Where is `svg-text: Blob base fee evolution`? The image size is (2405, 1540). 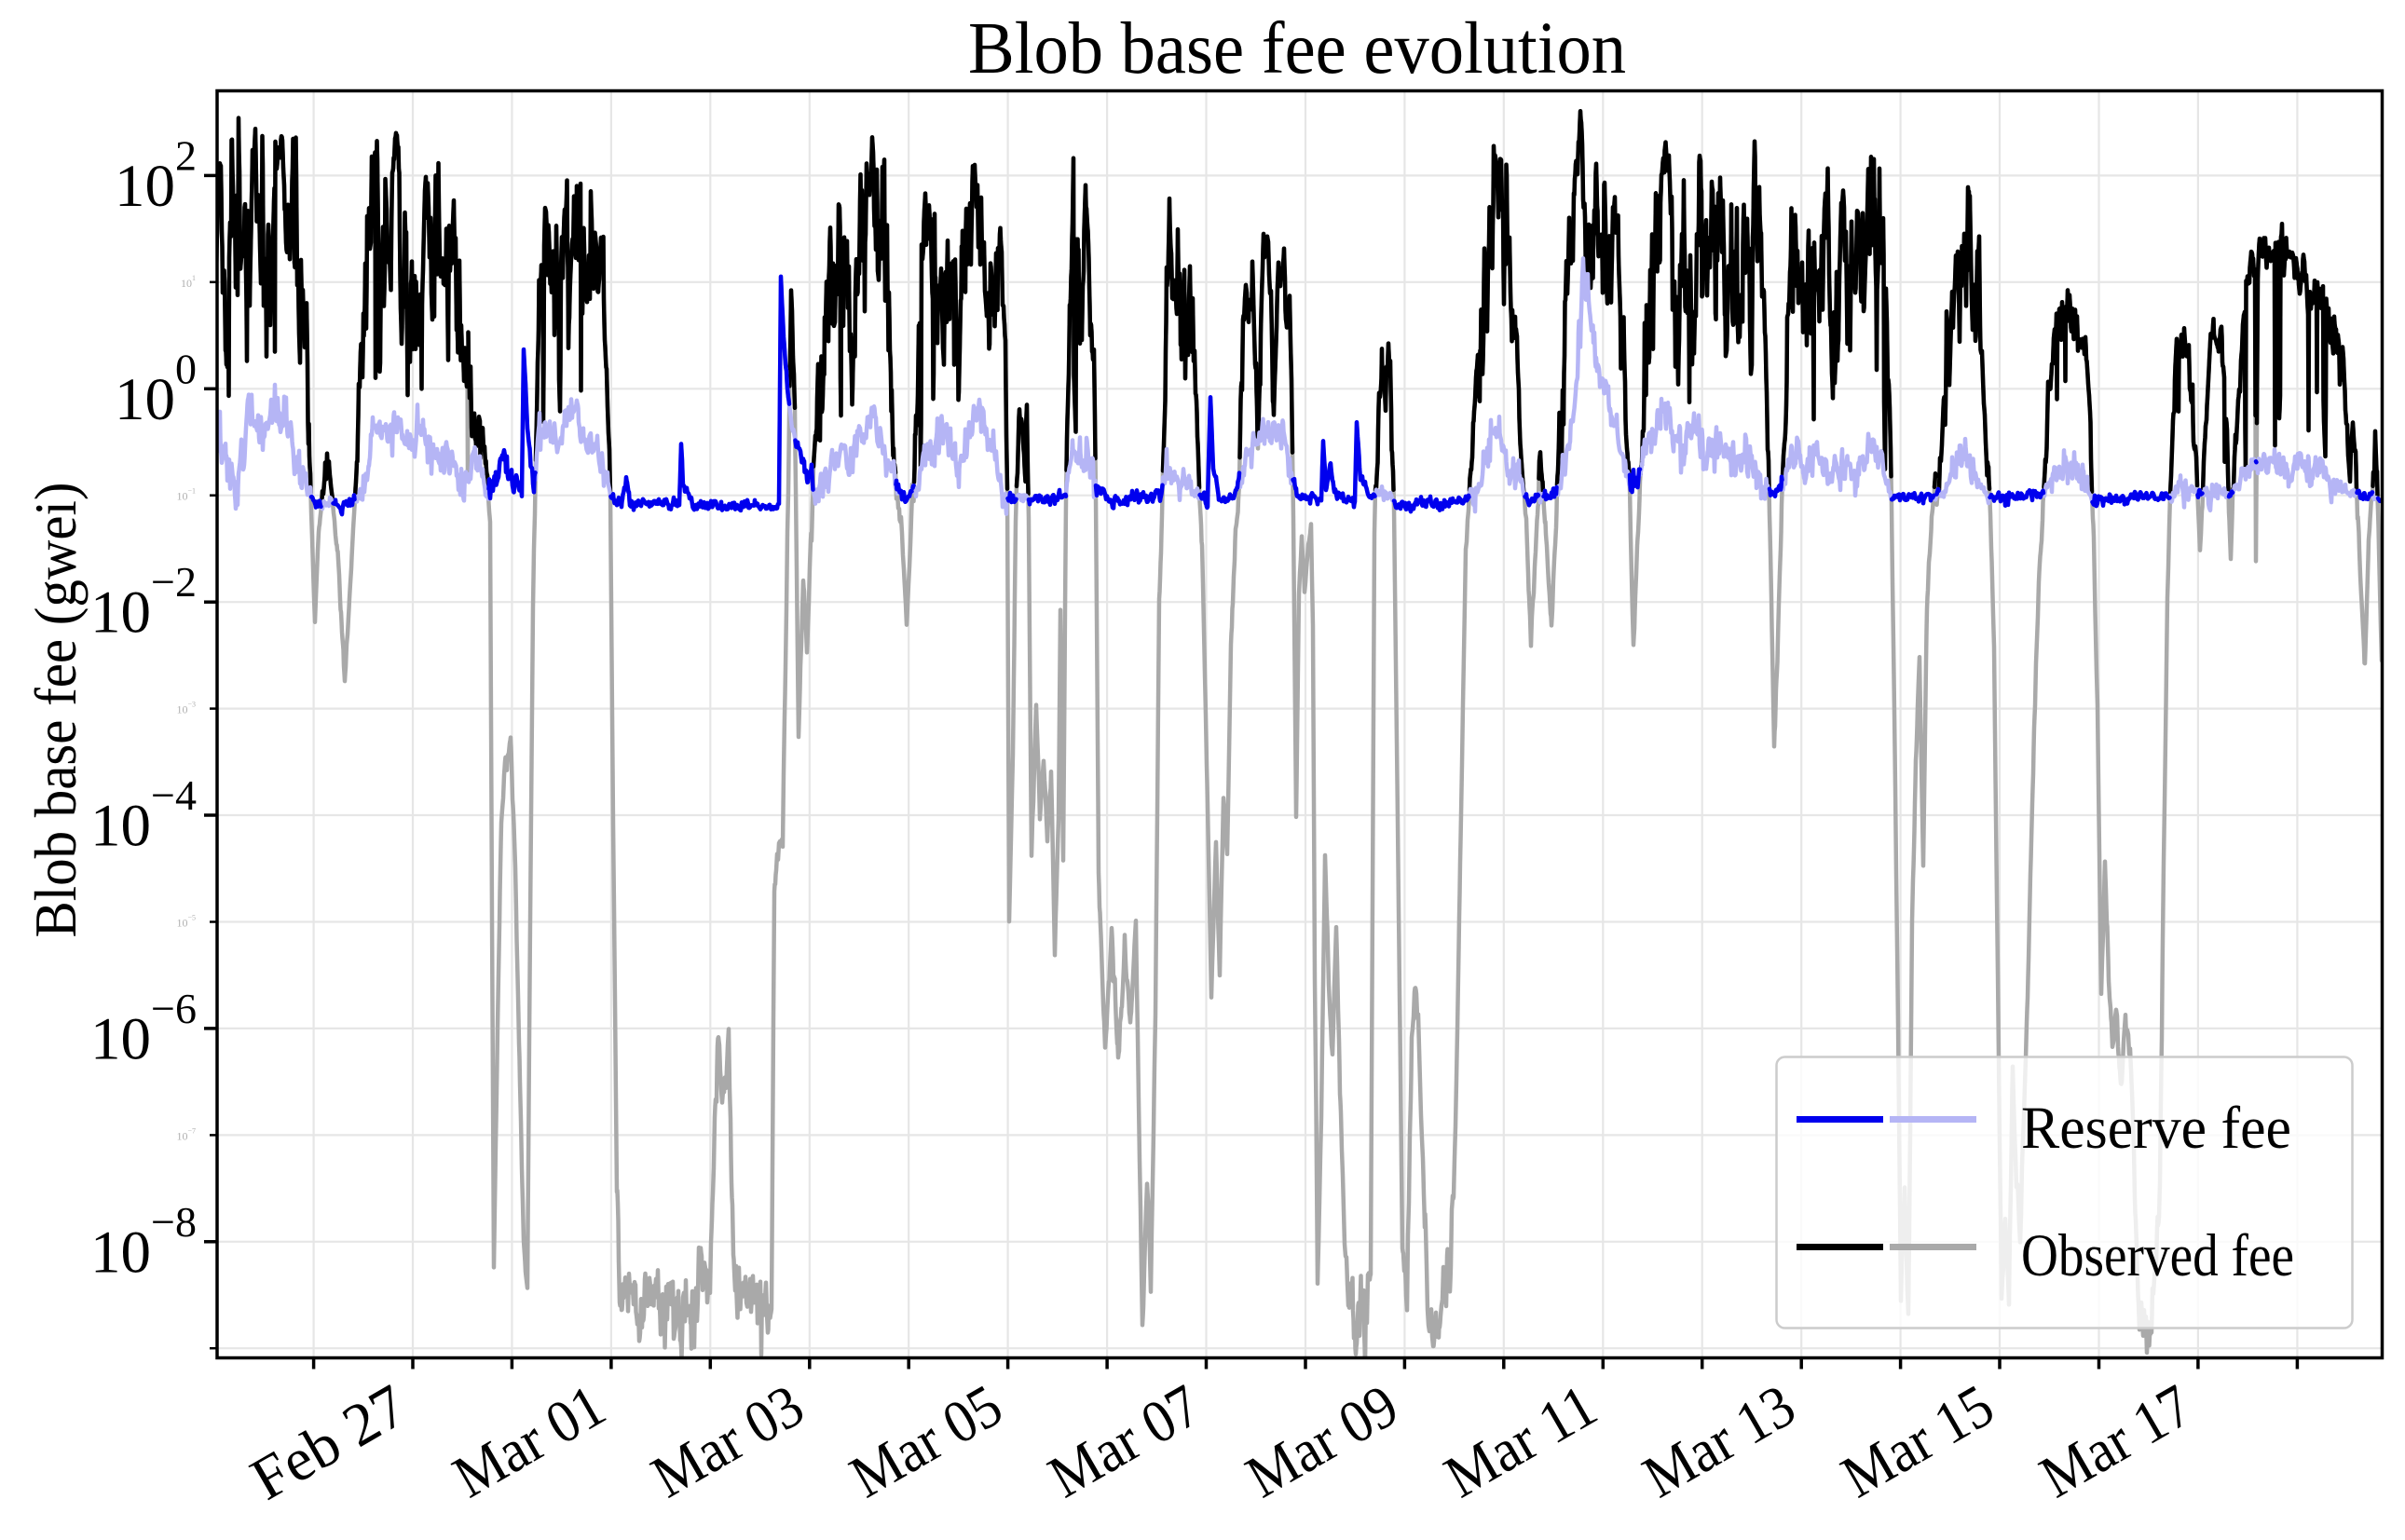 svg-text: Blob base fee evolution is located at coordinates (1297, 48).